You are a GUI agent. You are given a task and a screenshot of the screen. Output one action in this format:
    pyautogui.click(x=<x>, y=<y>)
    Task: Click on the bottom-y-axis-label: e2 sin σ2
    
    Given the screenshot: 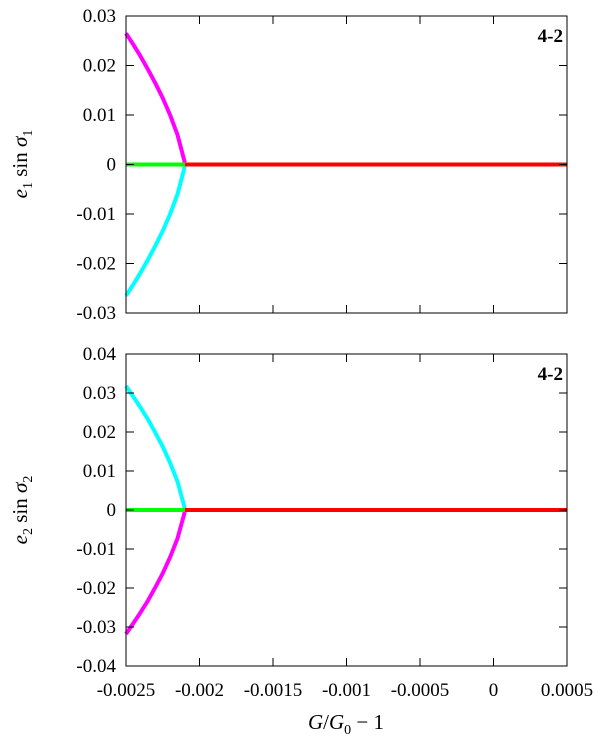 What is the action you would take?
    pyautogui.click(x=22, y=510)
    